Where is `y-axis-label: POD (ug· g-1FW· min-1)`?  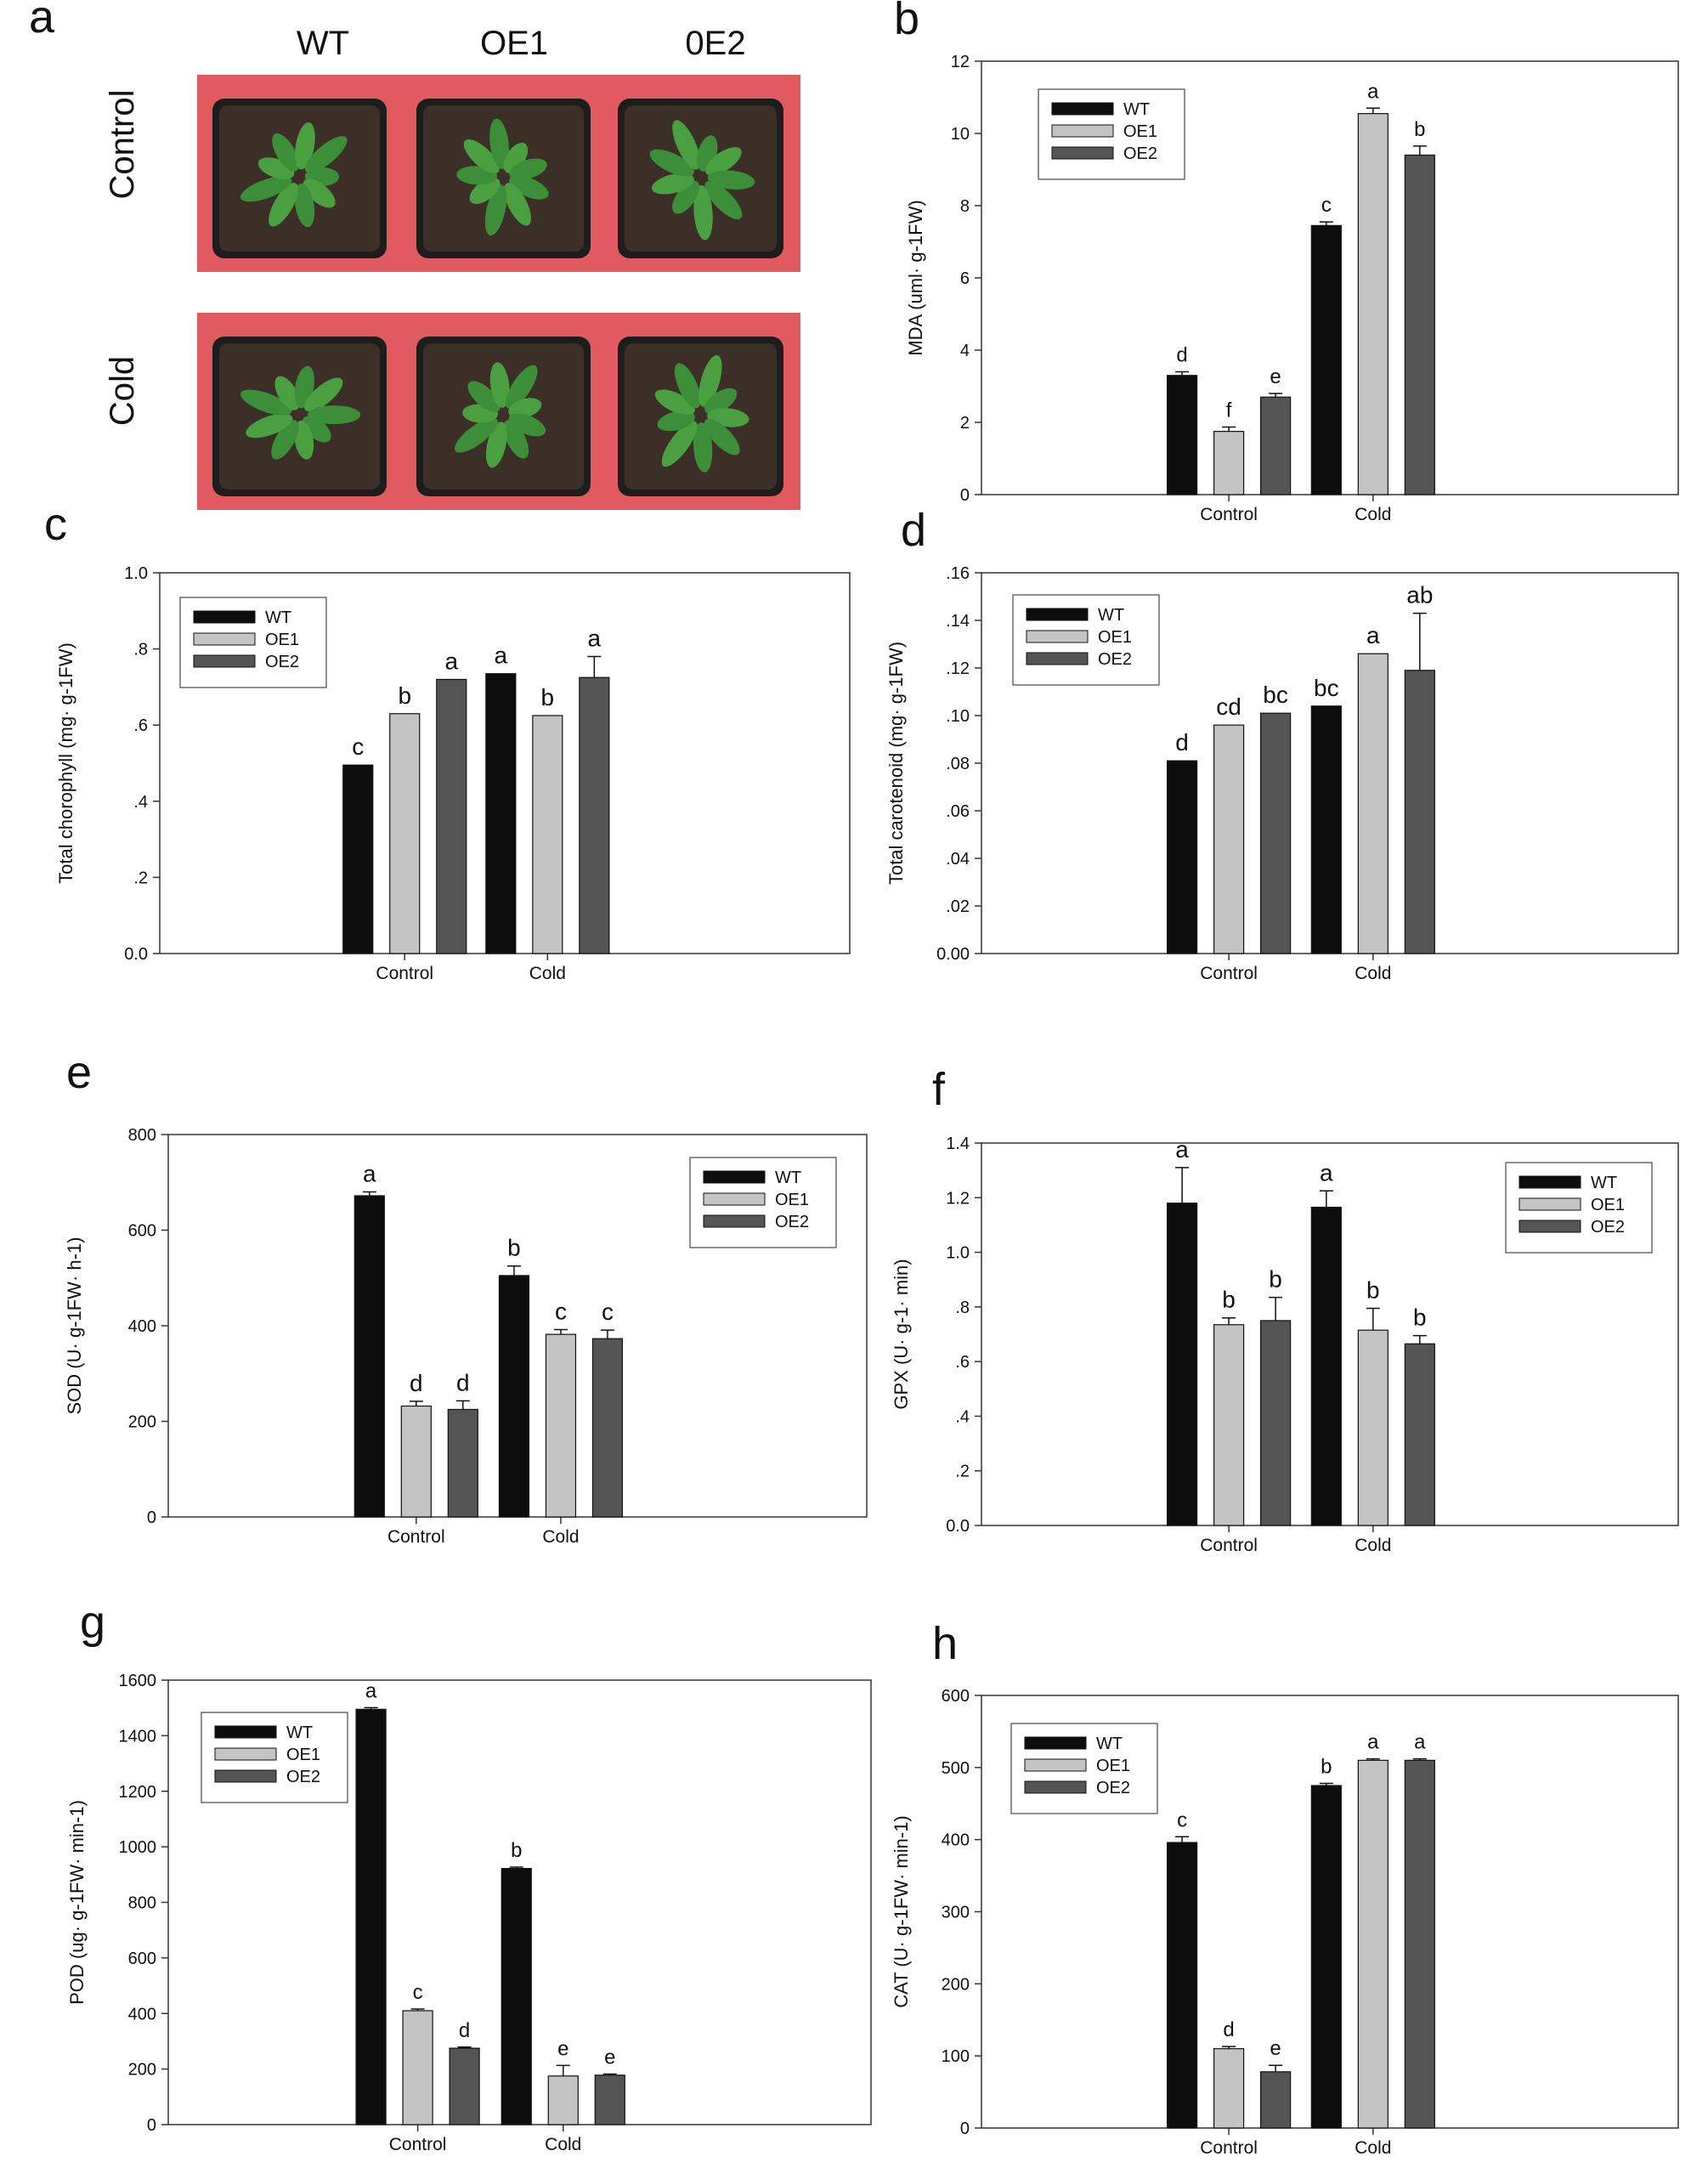 y-axis-label: POD (ug· g-1FW· min-1) is located at coordinates (77, 1902).